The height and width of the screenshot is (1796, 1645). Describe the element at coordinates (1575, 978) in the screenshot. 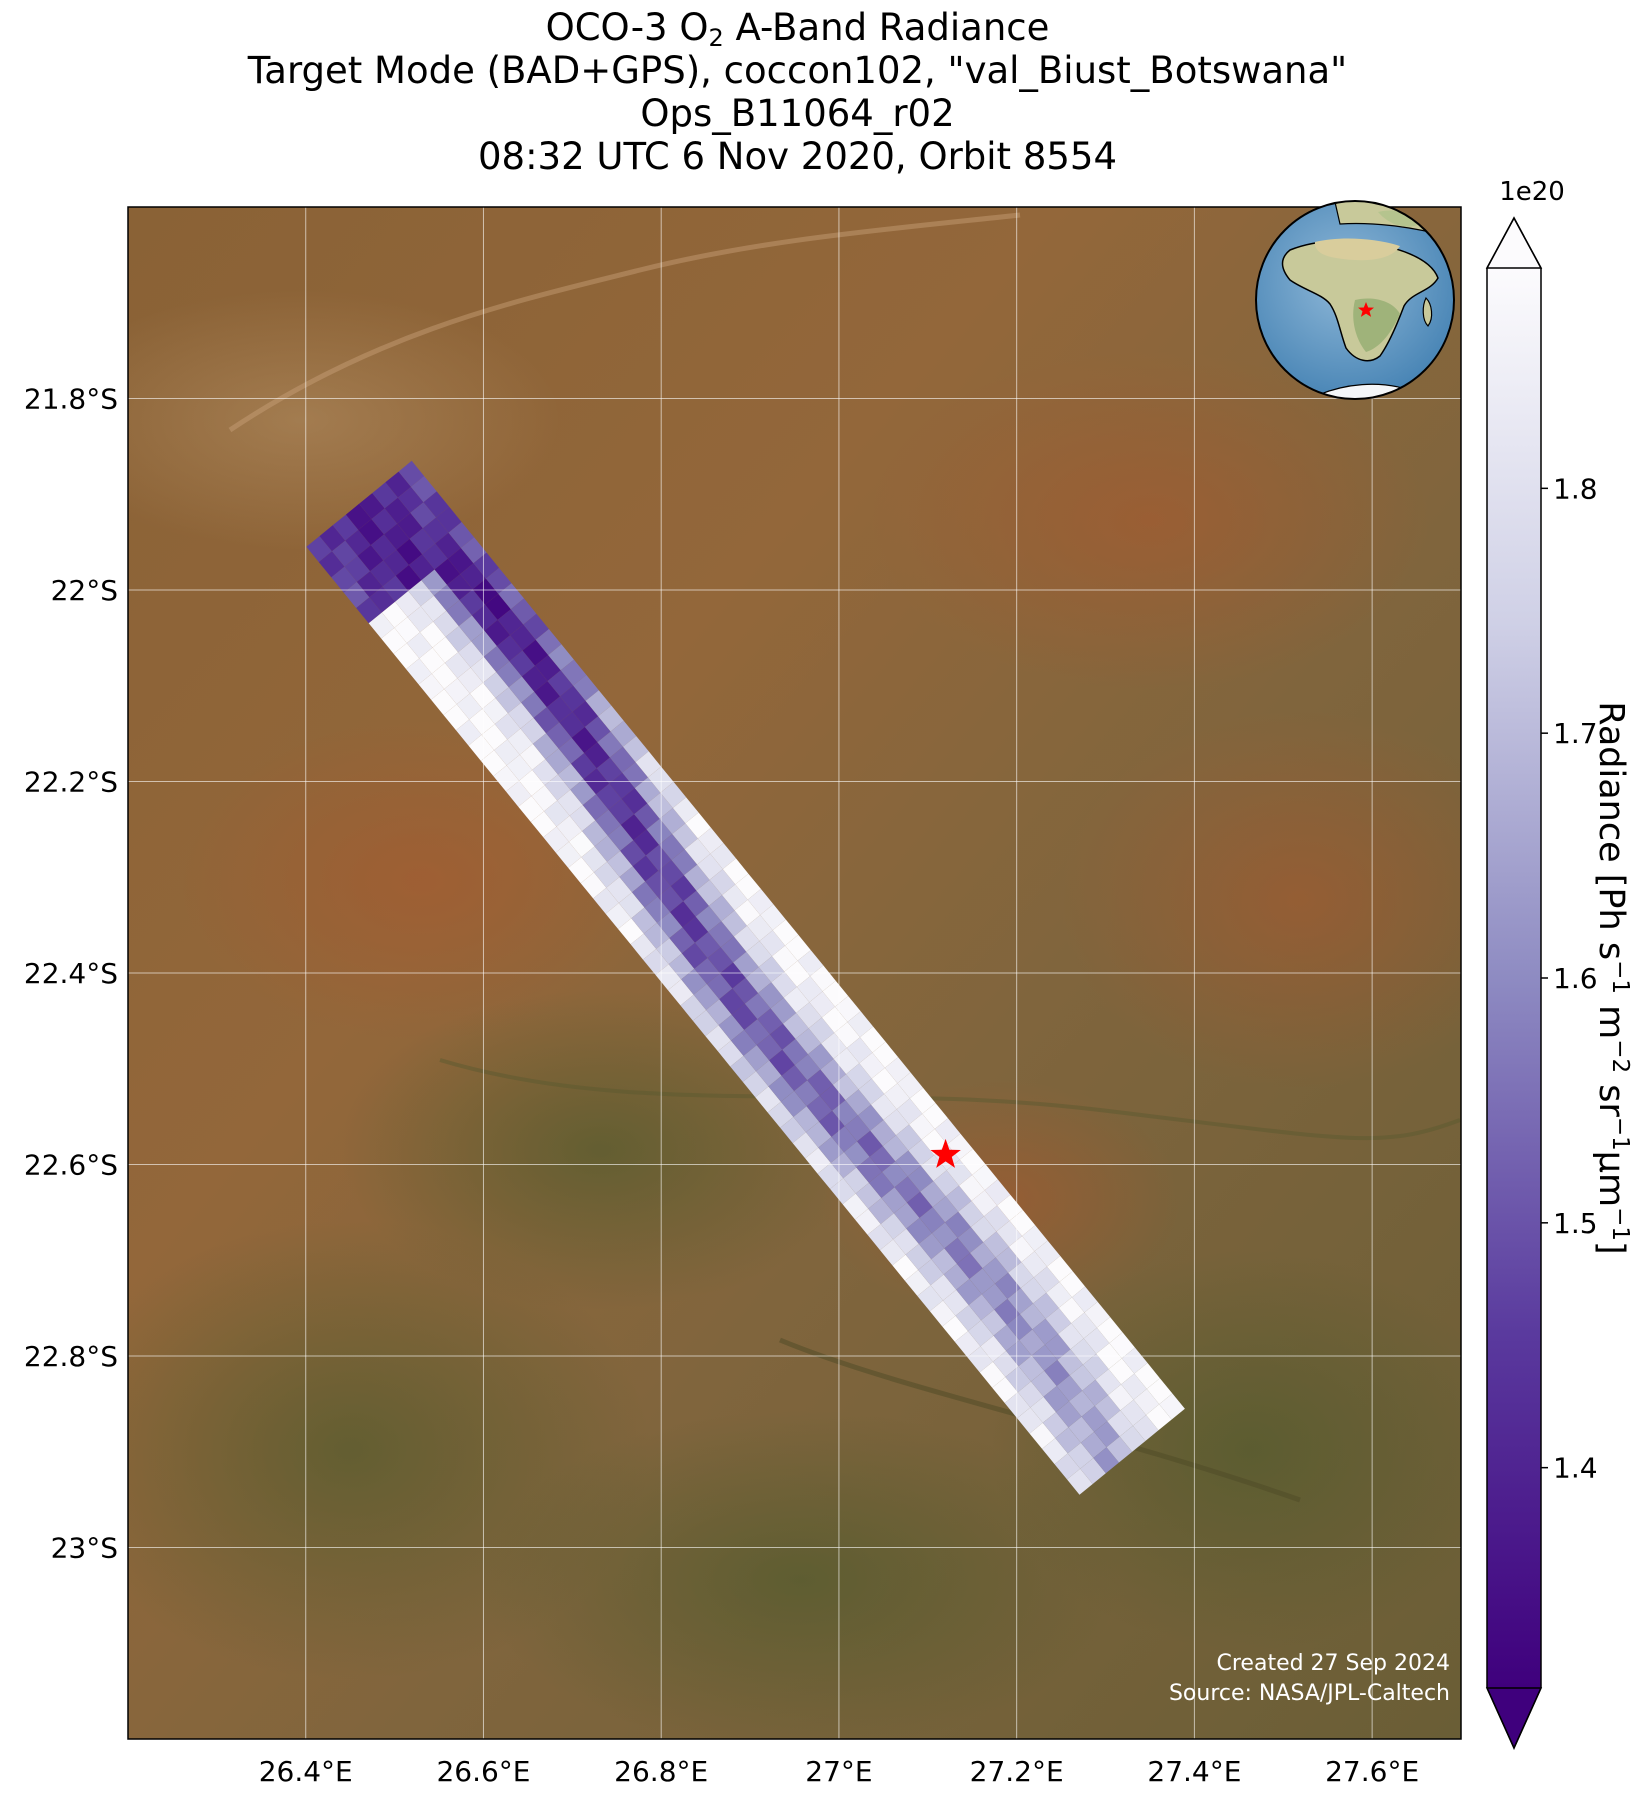

I see `colorbar-tick-label: 1.6` at that location.